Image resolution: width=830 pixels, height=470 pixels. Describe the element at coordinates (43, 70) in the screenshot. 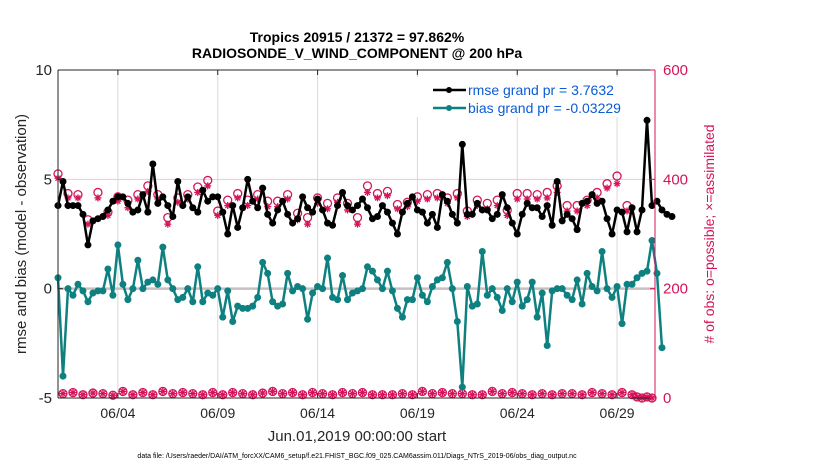

I see `y-tick-label-left: 10` at that location.